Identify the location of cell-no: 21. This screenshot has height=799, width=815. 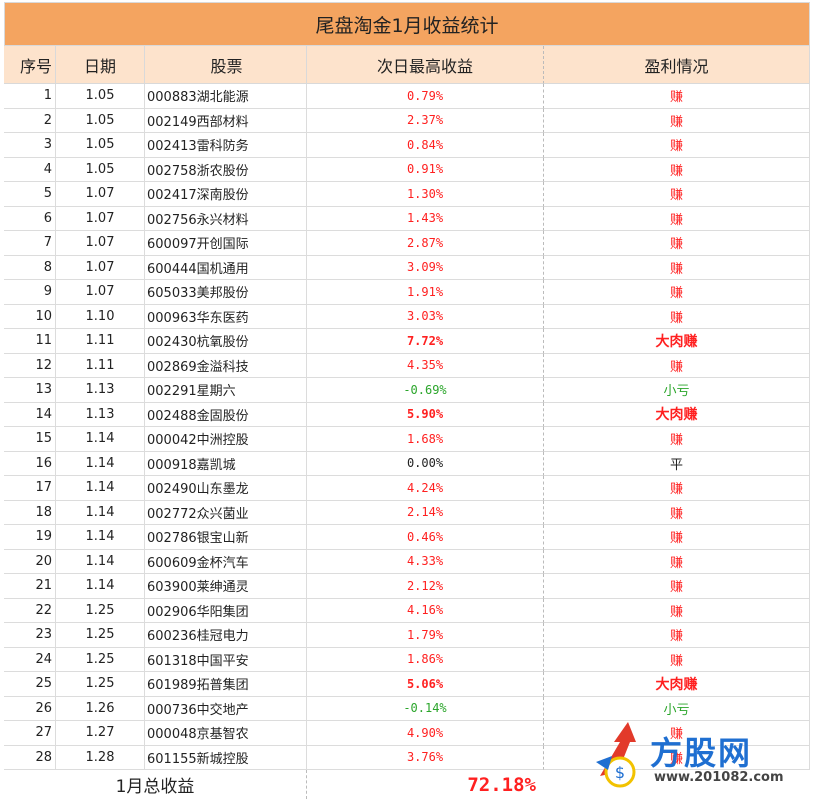
(30, 586).